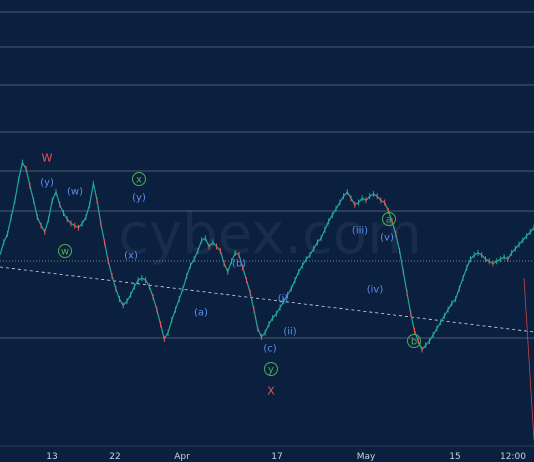  I want to click on wave-label-text-4: x, so click(139, 180).